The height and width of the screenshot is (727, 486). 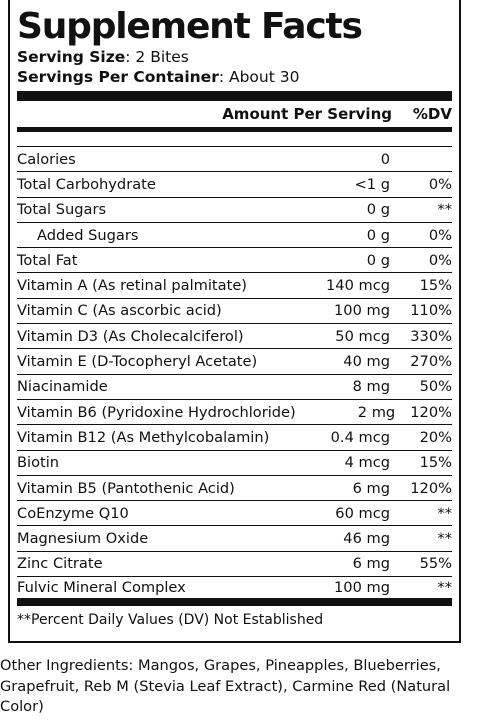 I want to click on nutrient-name: Biotin, so click(x=38, y=463).